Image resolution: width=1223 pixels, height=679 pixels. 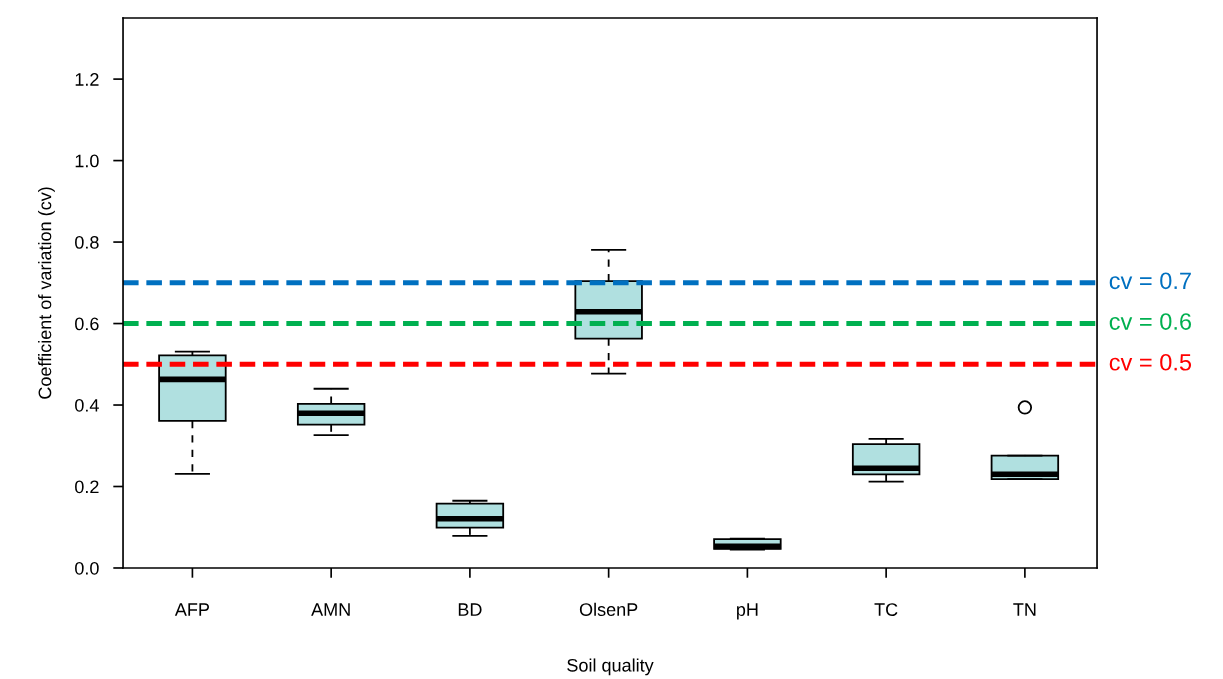 I want to click on y-tick-label: 0.0, so click(x=87, y=568).